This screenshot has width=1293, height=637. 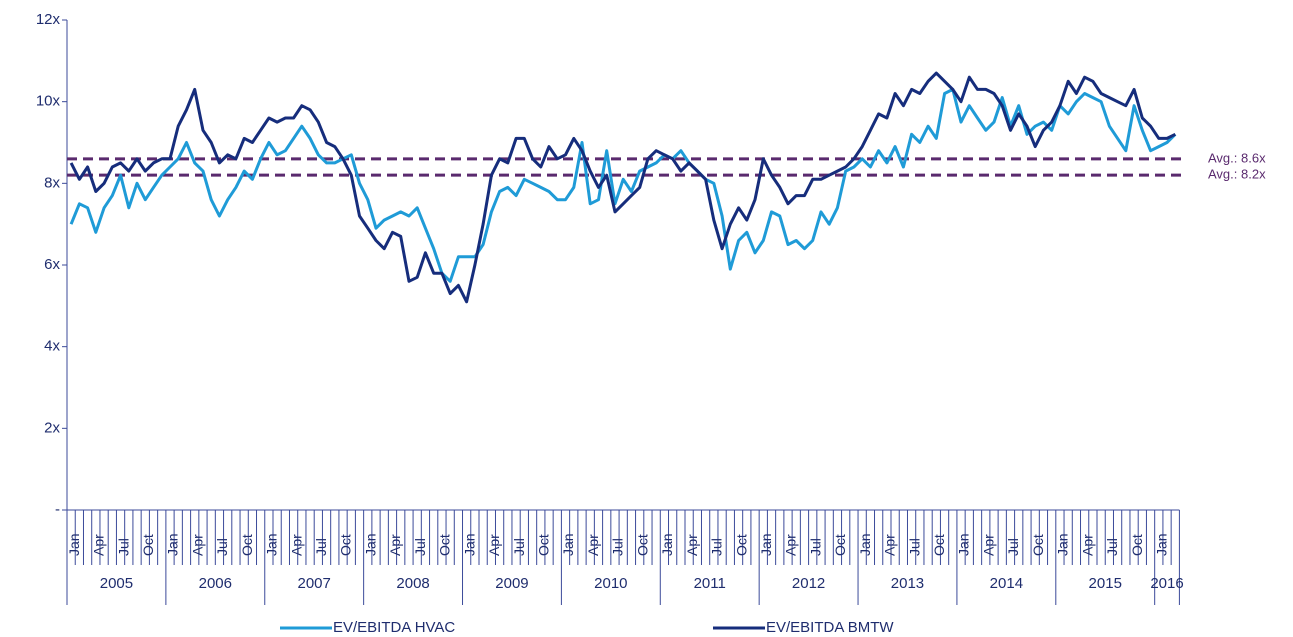 What do you see at coordinates (907, 583) in the screenshot?
I see `year-label: 2013` at bounding box center [907, 583].